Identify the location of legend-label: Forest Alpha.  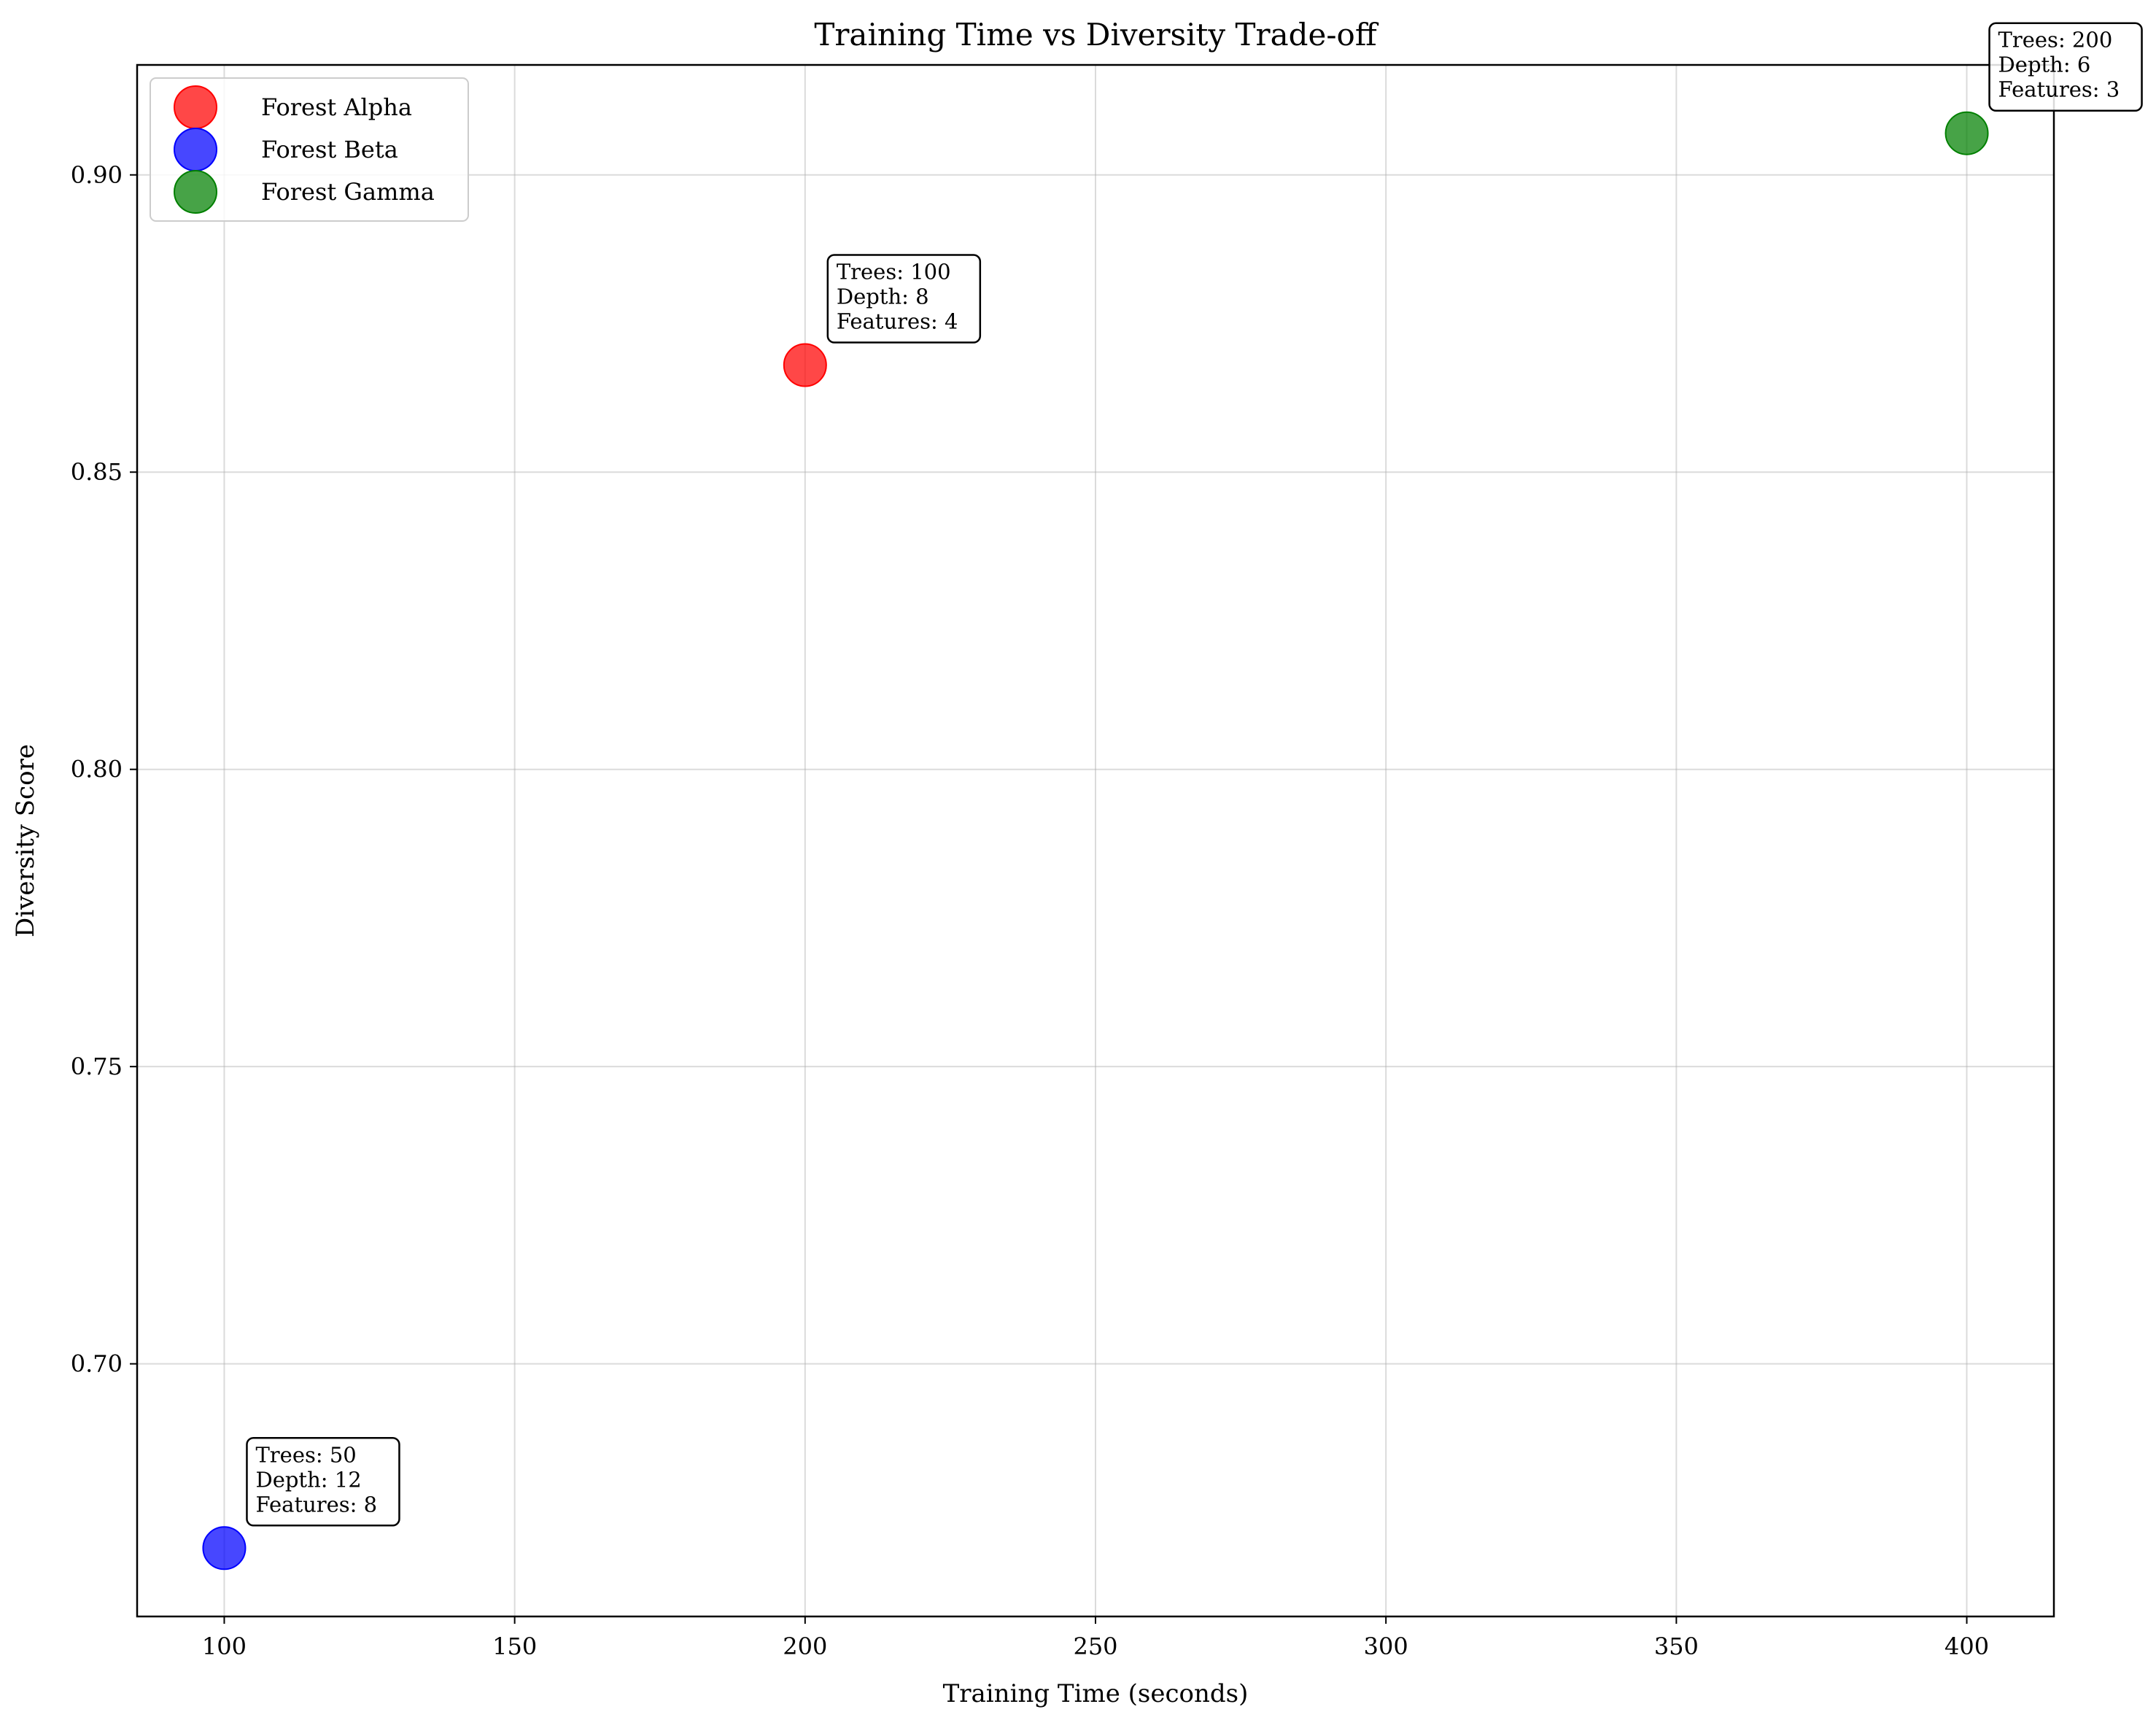
(336, 107).